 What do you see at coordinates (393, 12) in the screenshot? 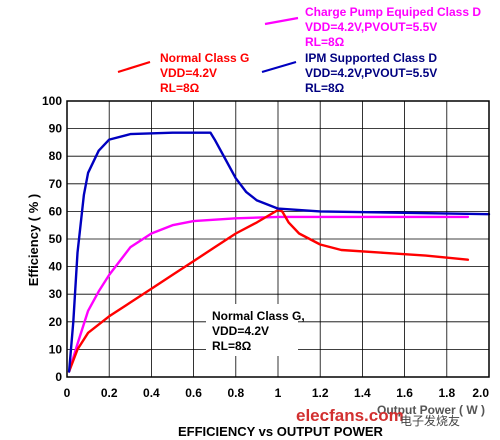
I see `legend-label-charge-pump-1: Charge Pump Equiped Class D` at bounding box center [393, 12].